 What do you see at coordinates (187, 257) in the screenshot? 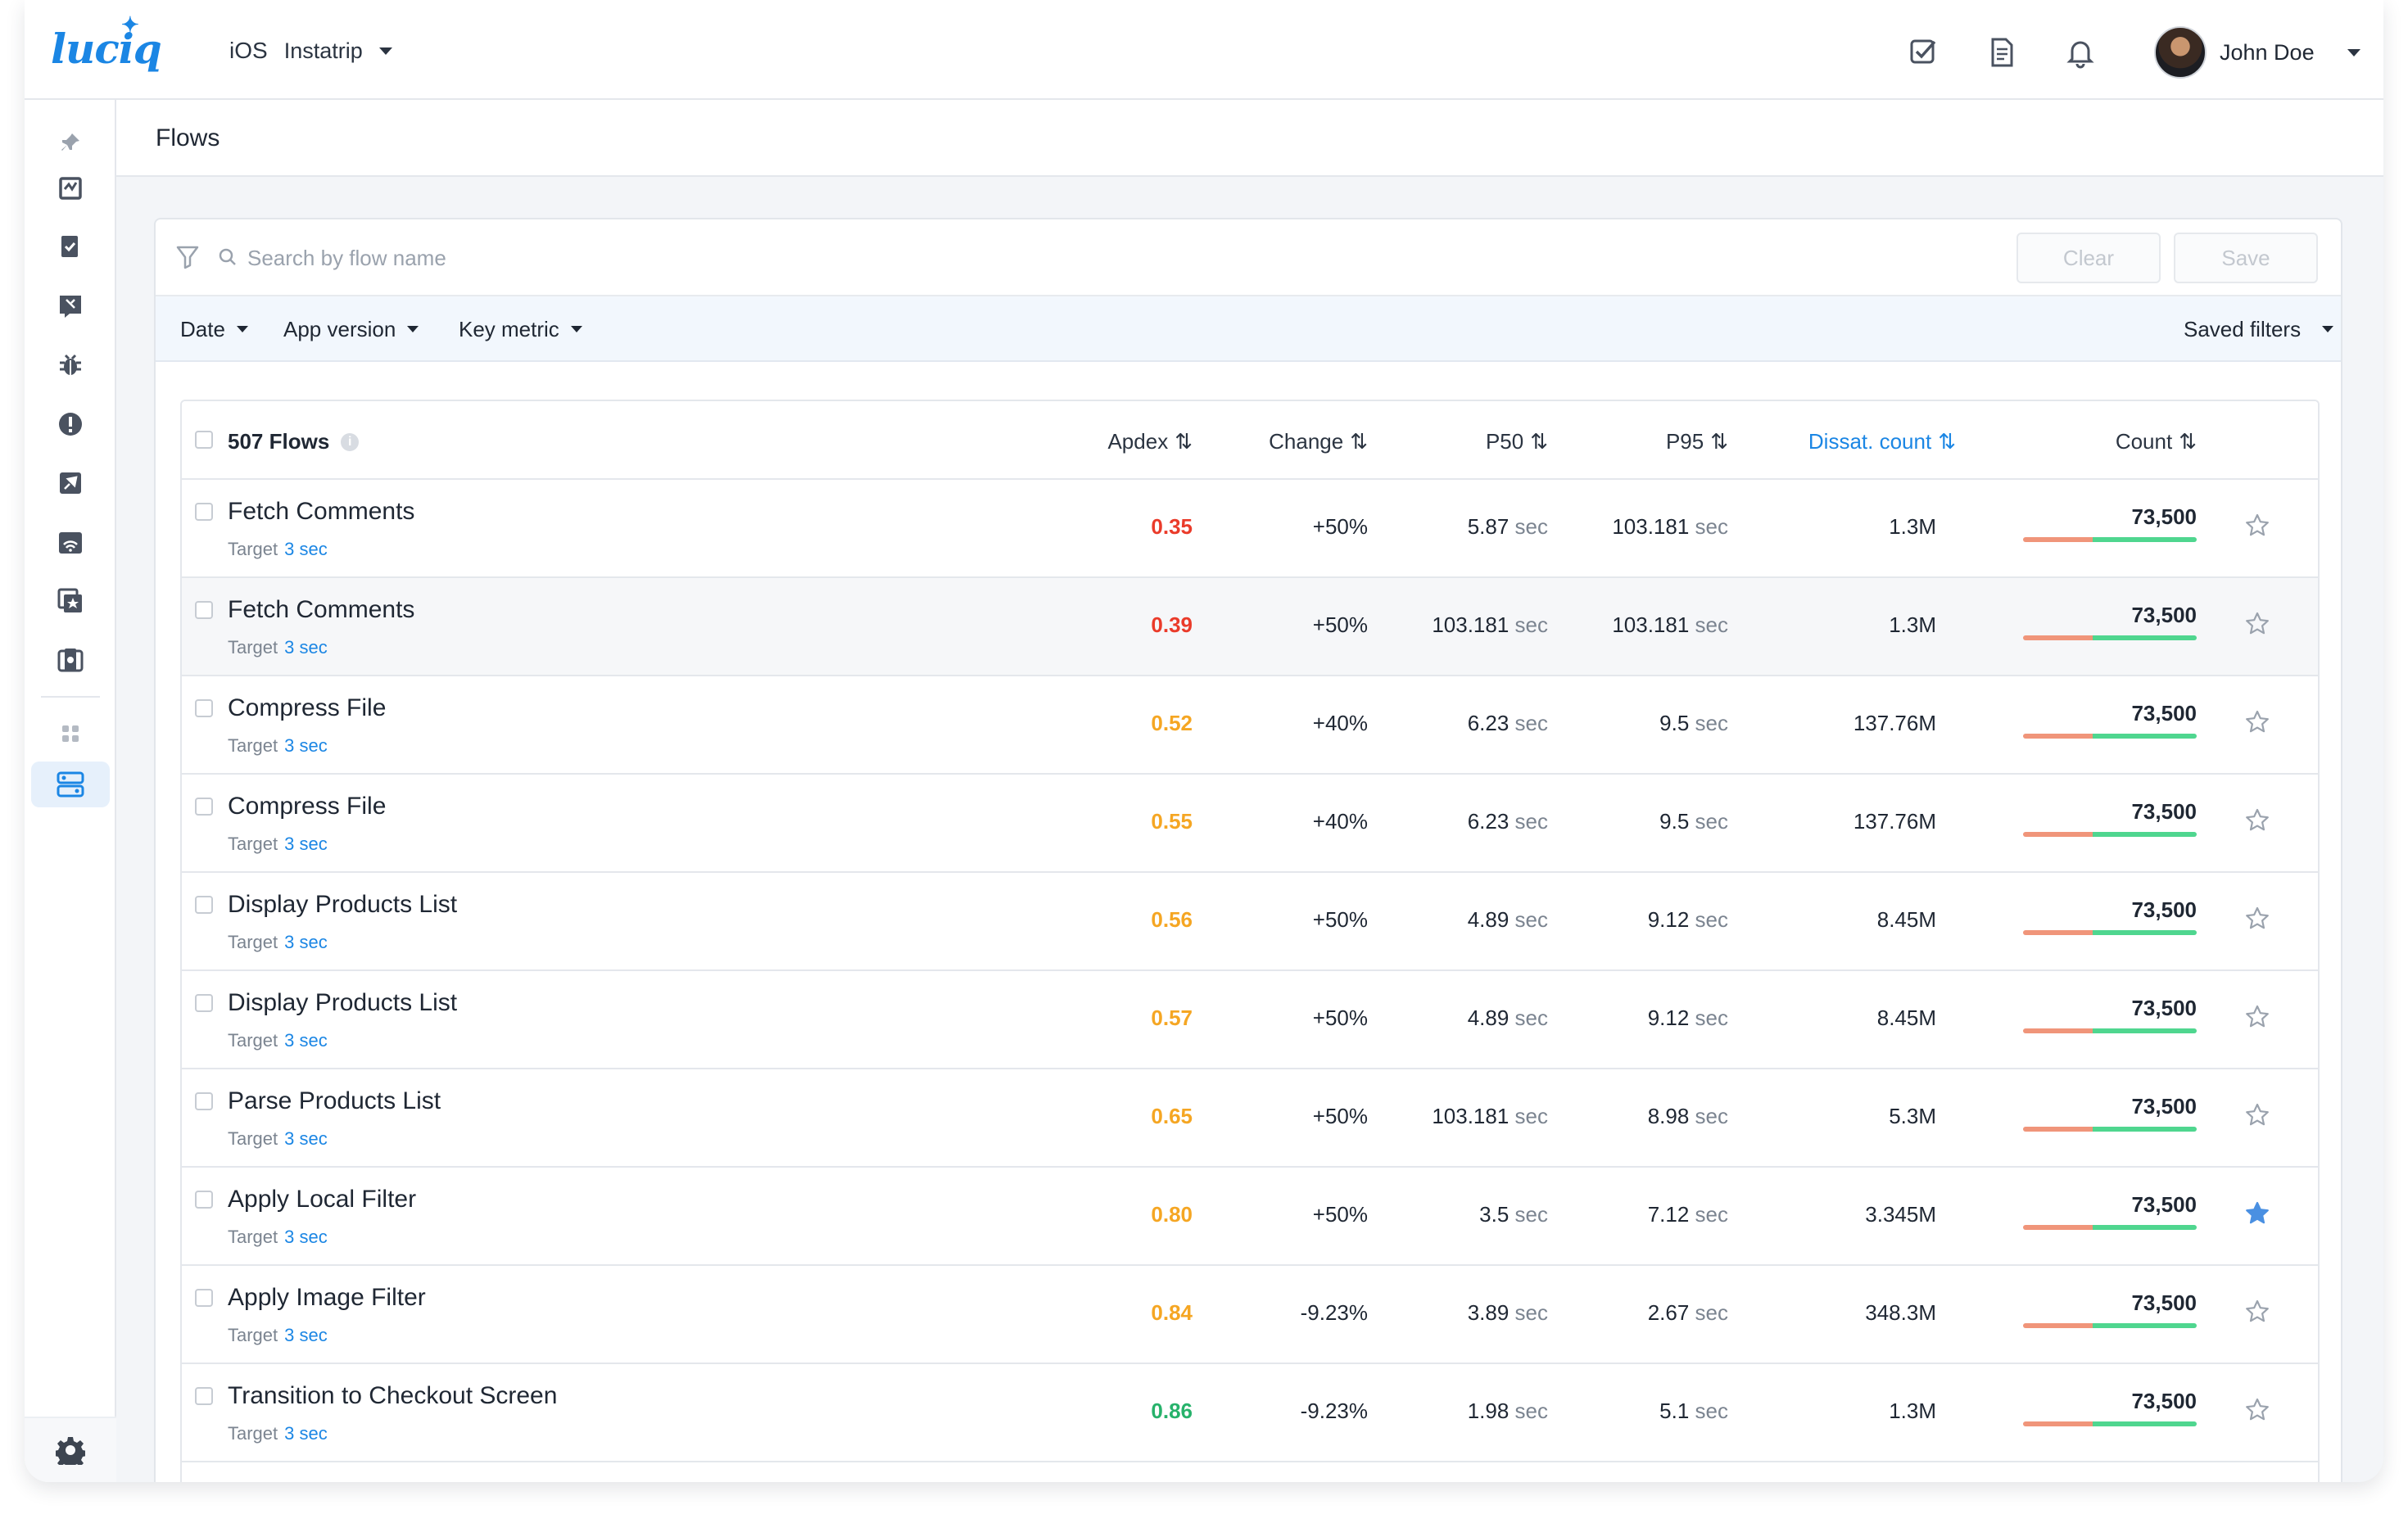
I see `funnel-icon` at bounding box center [187, 257].